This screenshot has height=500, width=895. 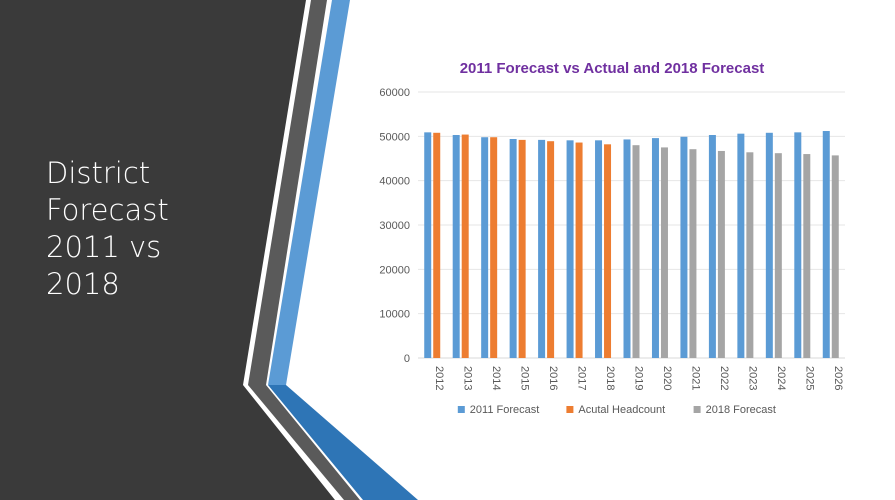 What do you see at coordinates (667, 378) in the screenshot?
I see `x-tick-label: 2020` at bounding box center [667, 378].